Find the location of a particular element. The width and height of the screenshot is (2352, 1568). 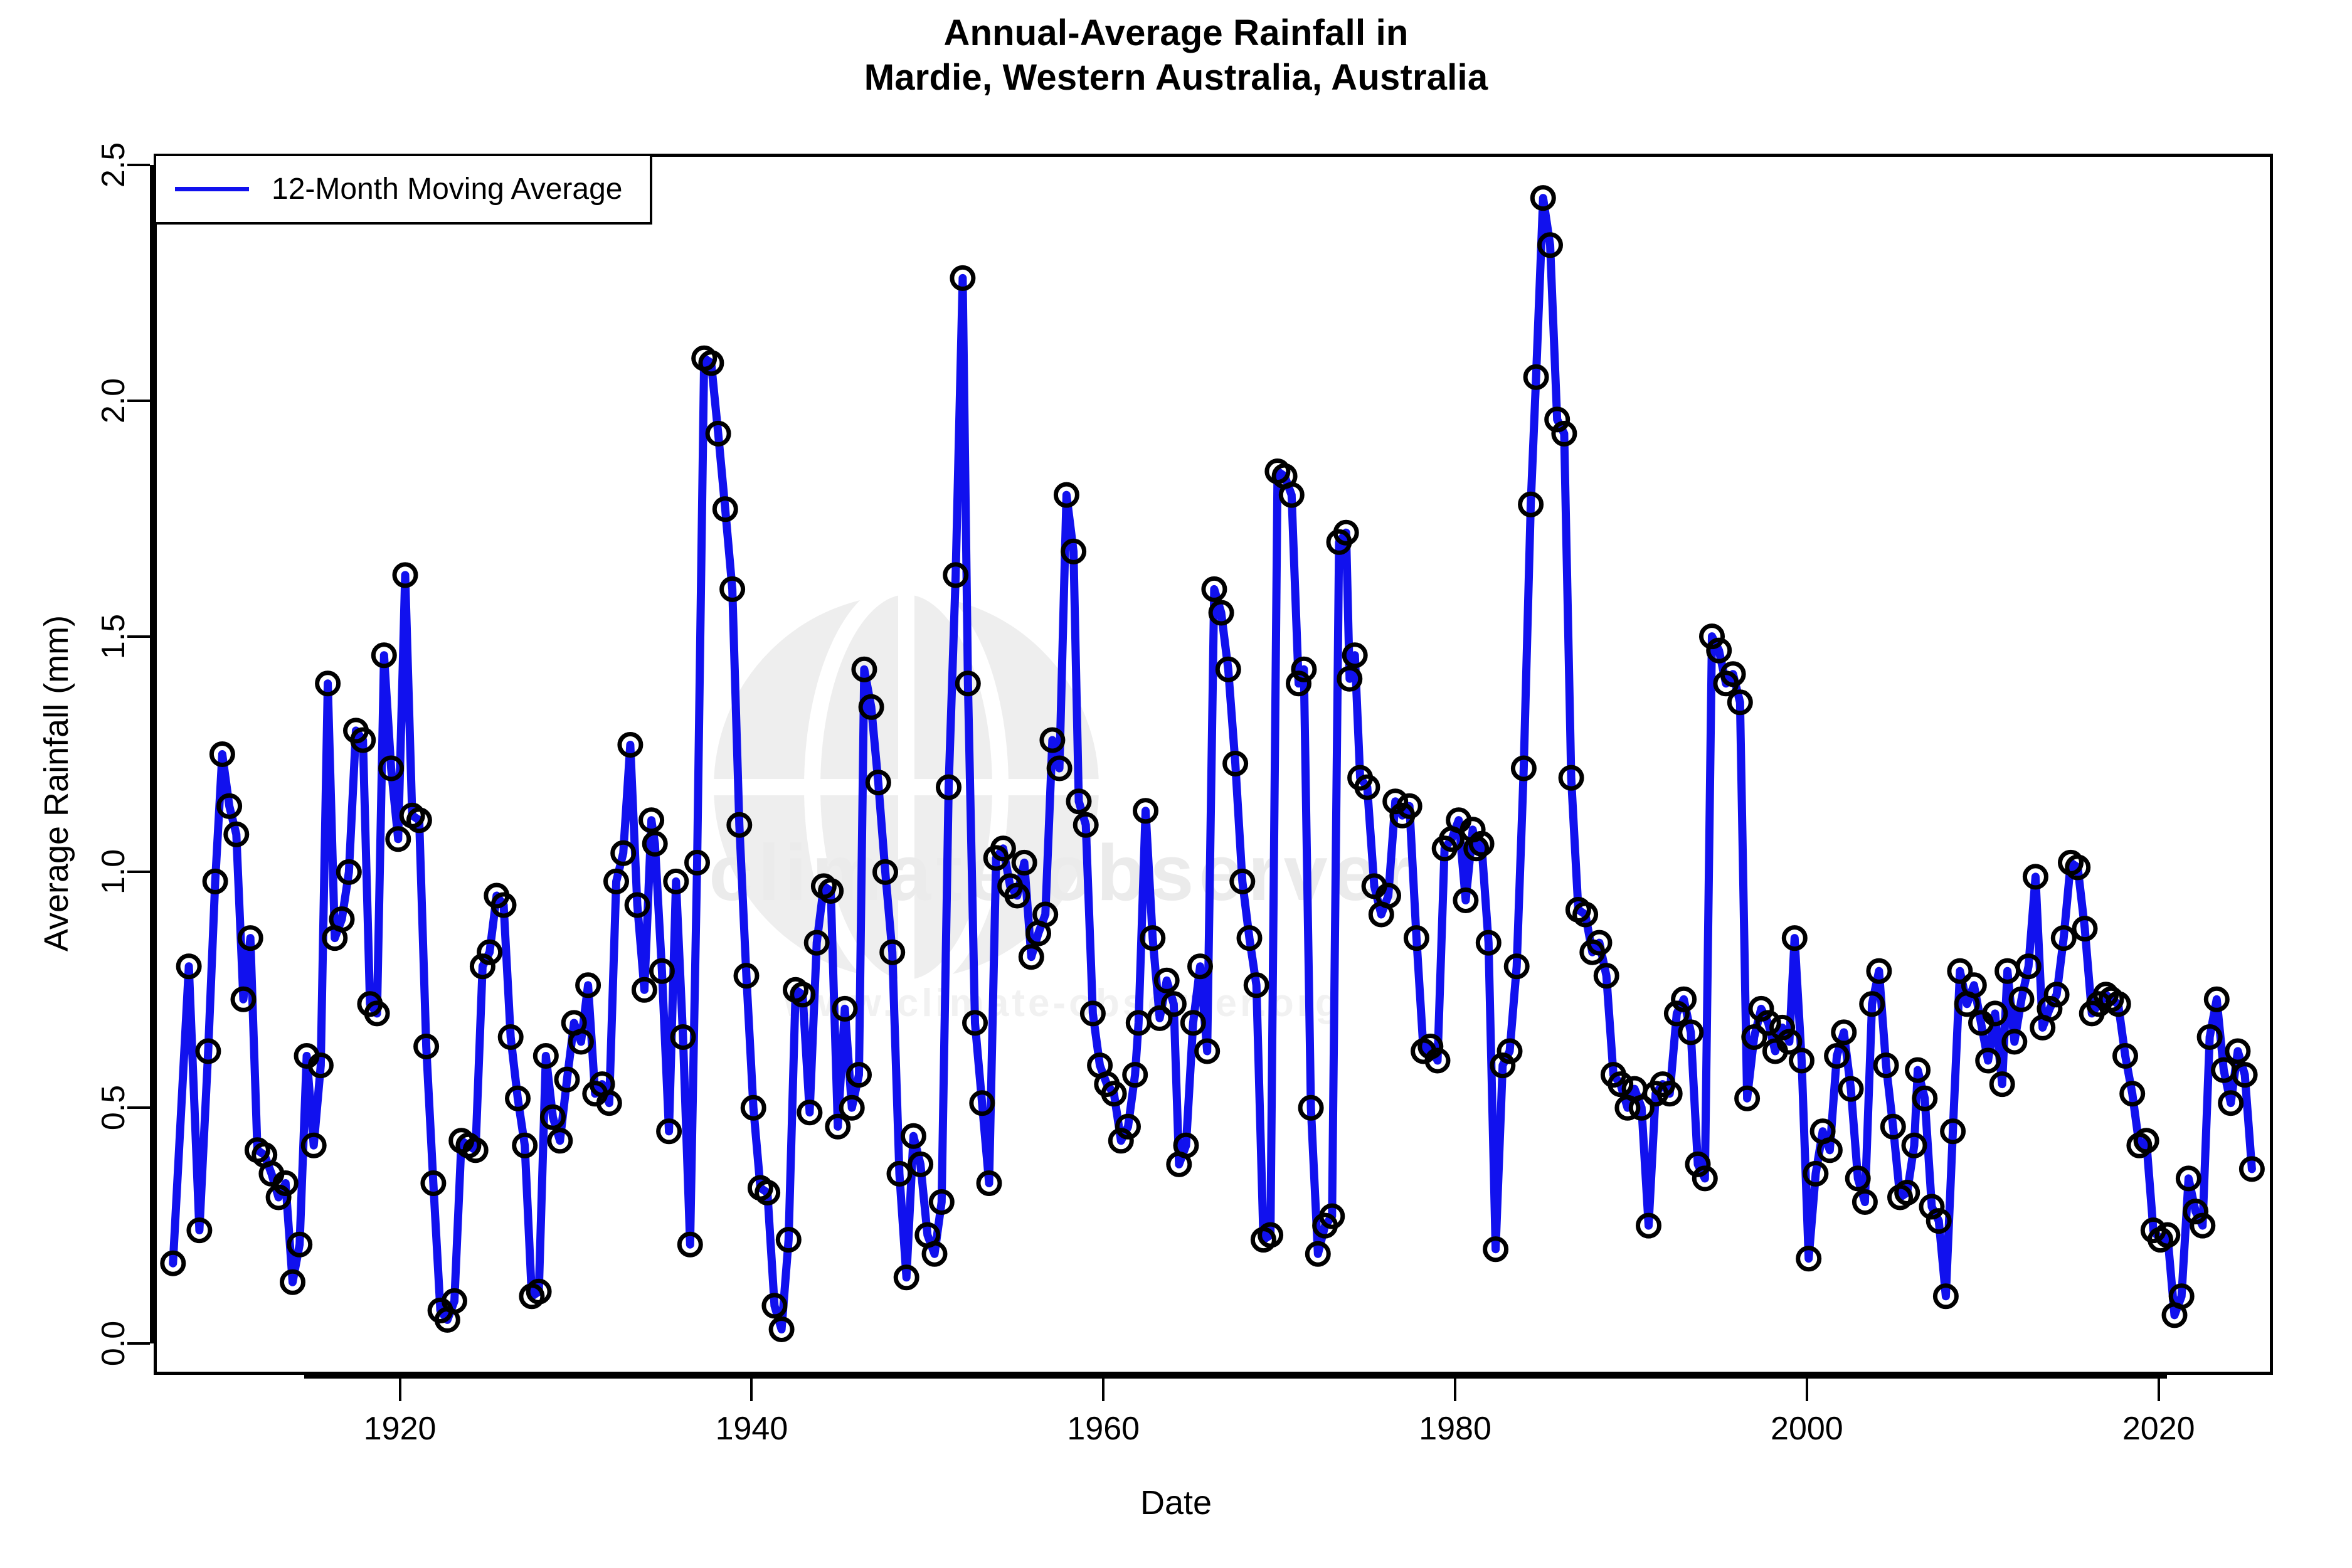

x-axis-line is located at coordinates (1235, 1377).